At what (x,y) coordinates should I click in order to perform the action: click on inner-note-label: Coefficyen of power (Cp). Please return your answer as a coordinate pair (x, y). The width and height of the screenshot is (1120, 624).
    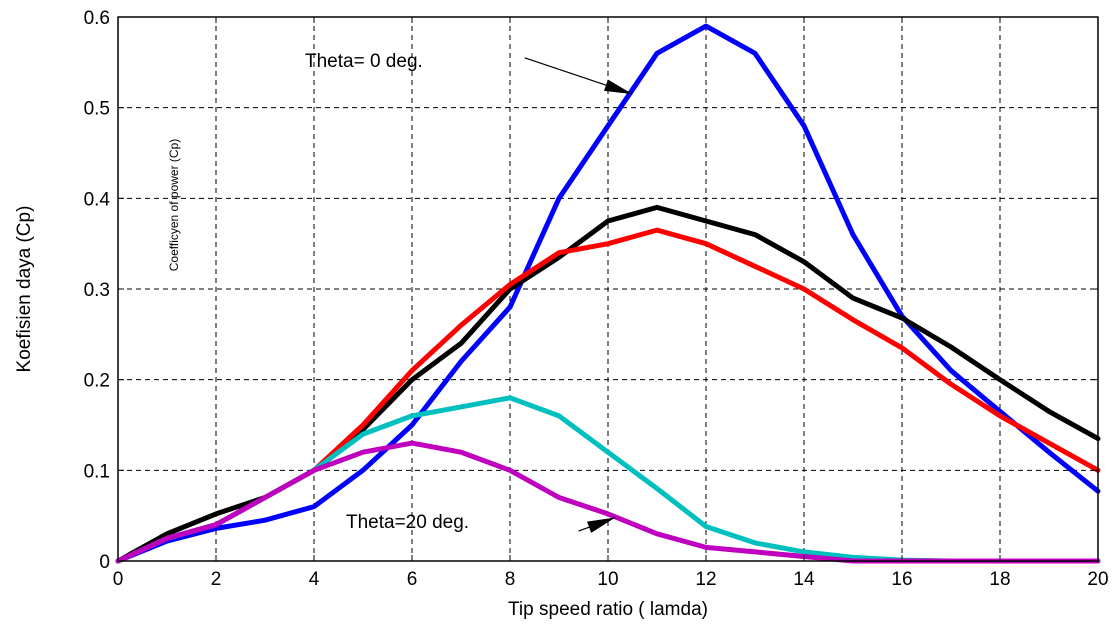
    Looking at the image, I should click on (174, 205).